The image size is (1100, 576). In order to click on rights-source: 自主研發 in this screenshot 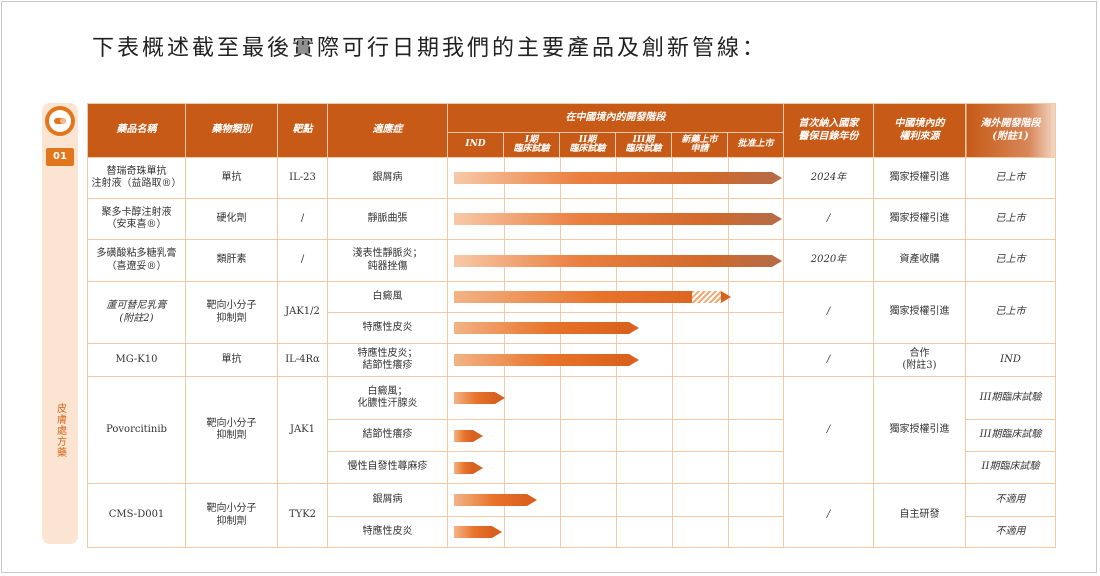, I will do `click(919, 515)`.